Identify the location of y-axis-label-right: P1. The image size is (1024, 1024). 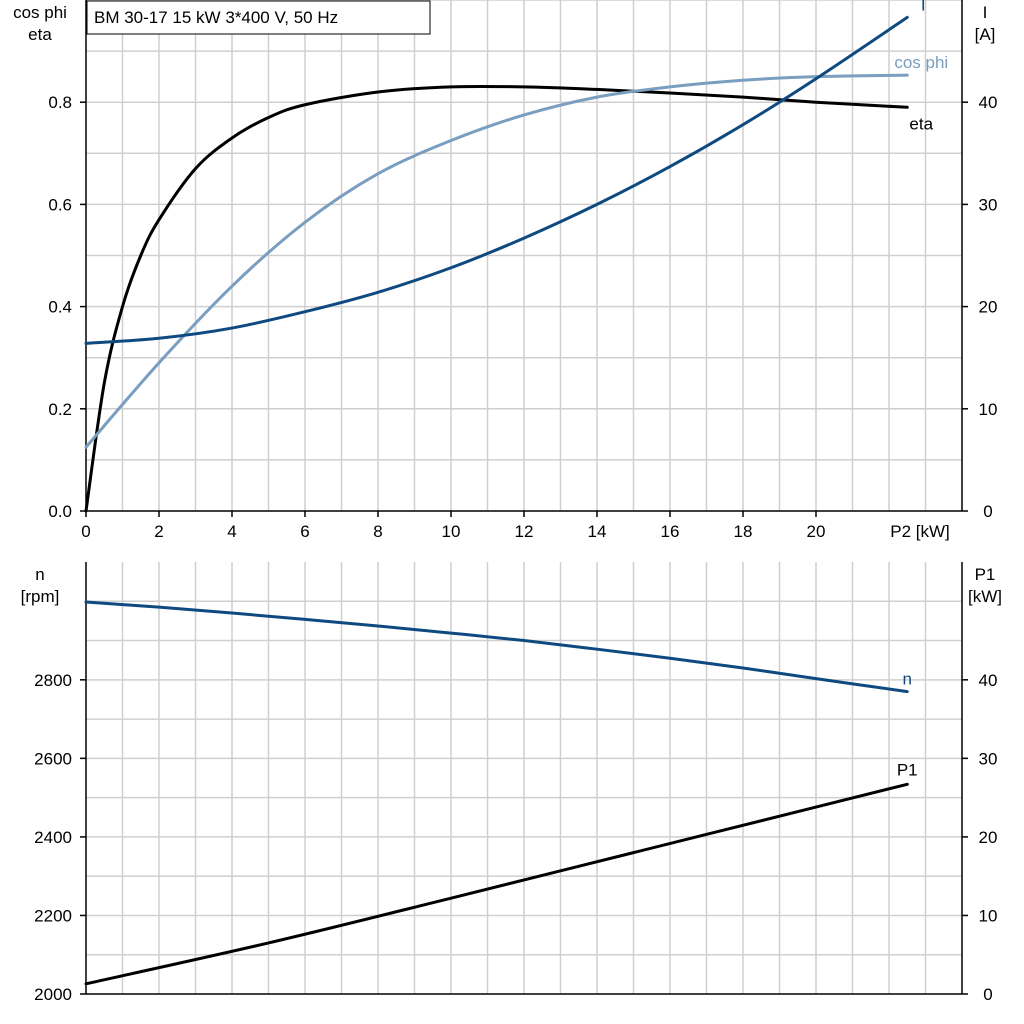
(985, 574).